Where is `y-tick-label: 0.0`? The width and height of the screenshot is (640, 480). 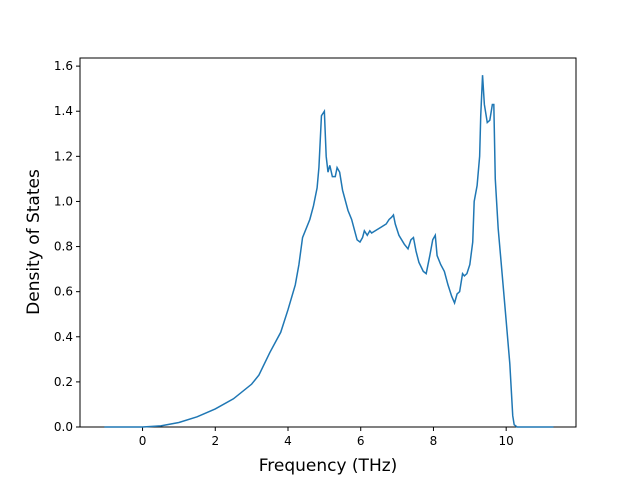
y-tick-label: 0.0 is located at coordinates (63, 427).